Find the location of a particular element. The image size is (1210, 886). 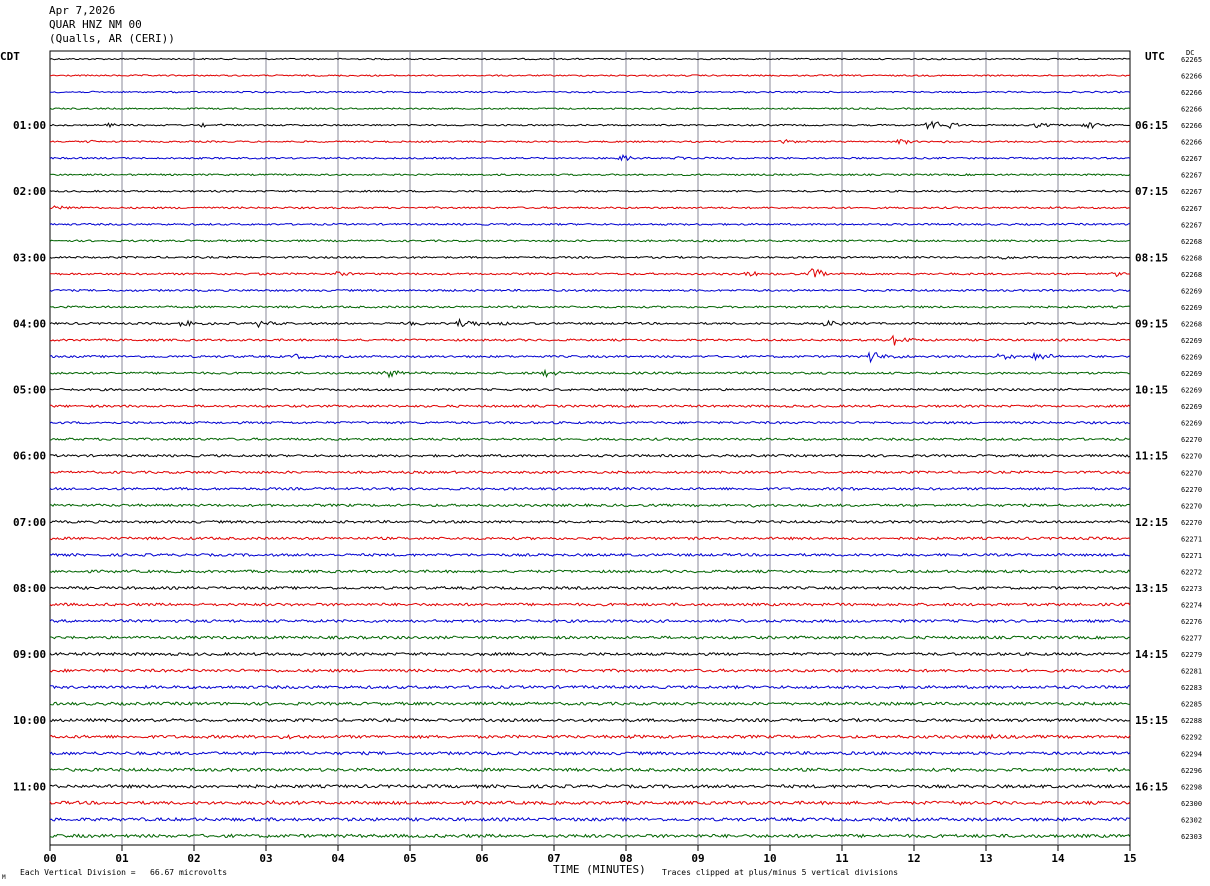

left-hour-label: 05:00 is located at coordinates (29, 390).